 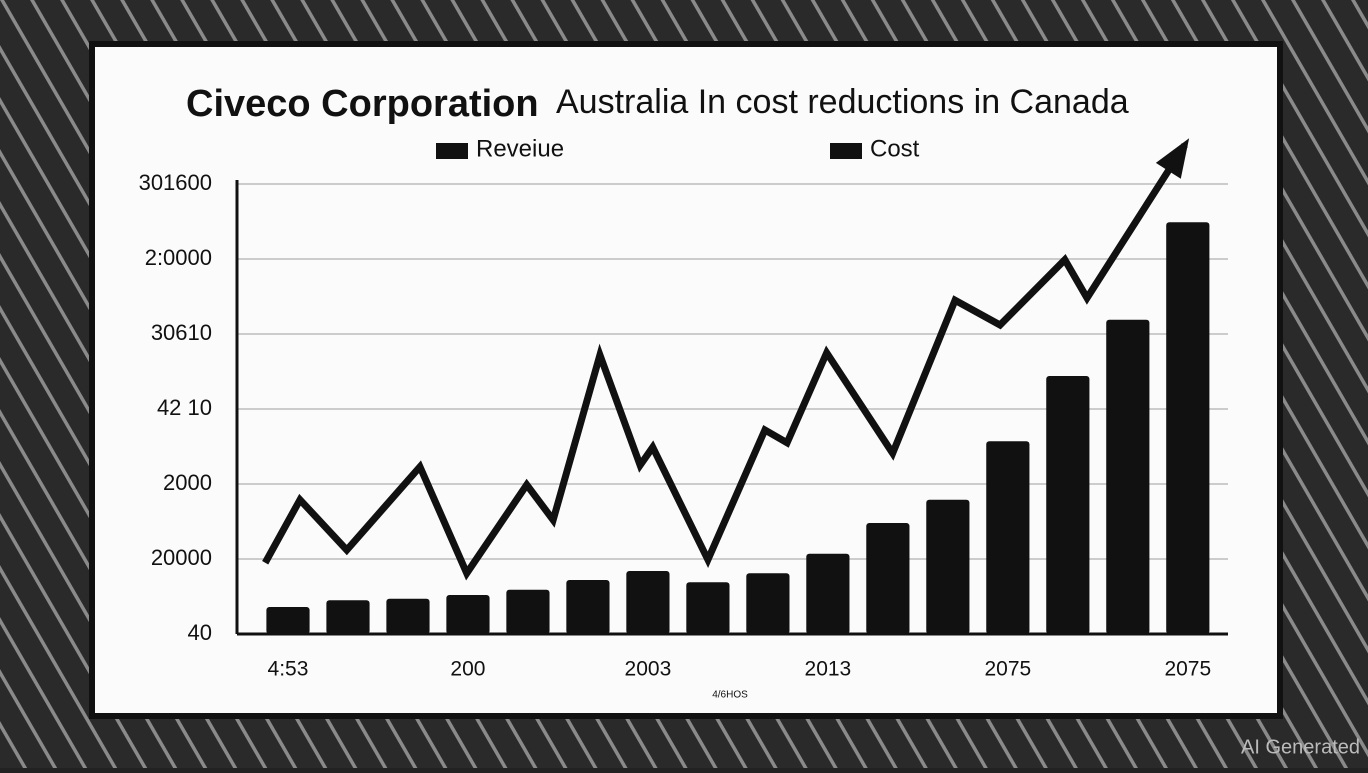 I want to click on x-tick-label: 2003, so click(x=648, y=669).